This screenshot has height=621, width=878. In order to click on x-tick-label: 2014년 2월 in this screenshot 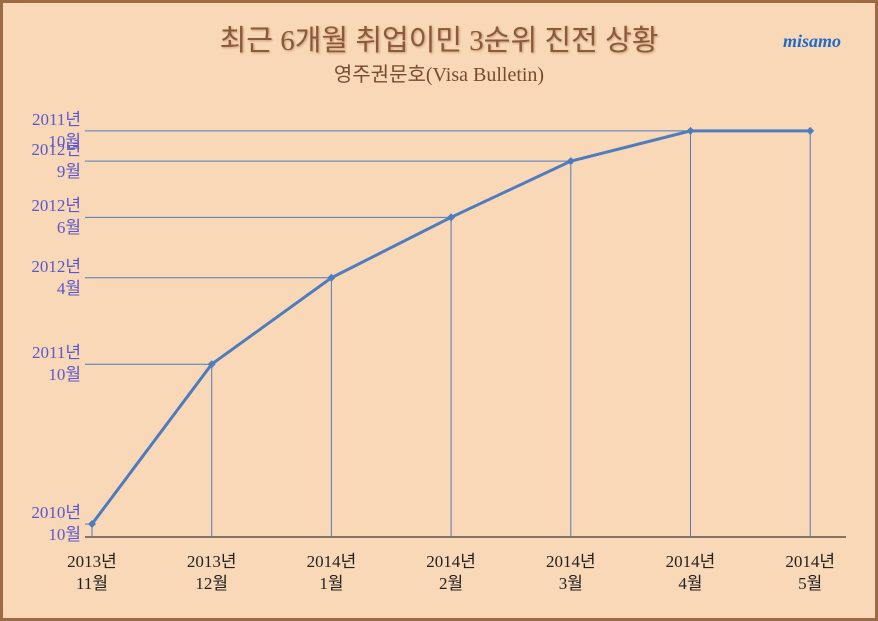, I will do `click(451, 572)`.